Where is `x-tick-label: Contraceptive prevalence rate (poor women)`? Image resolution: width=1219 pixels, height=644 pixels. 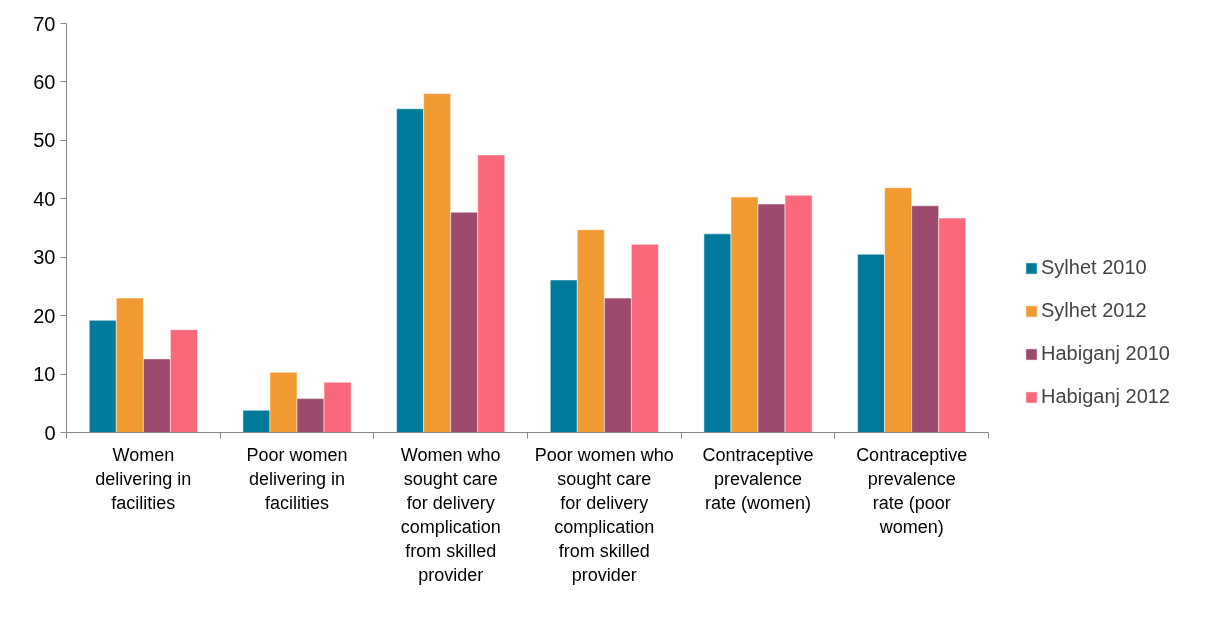
x-tick-label: Contraceptive prevalence rate (poor women) is located at coordinates (912, 490).